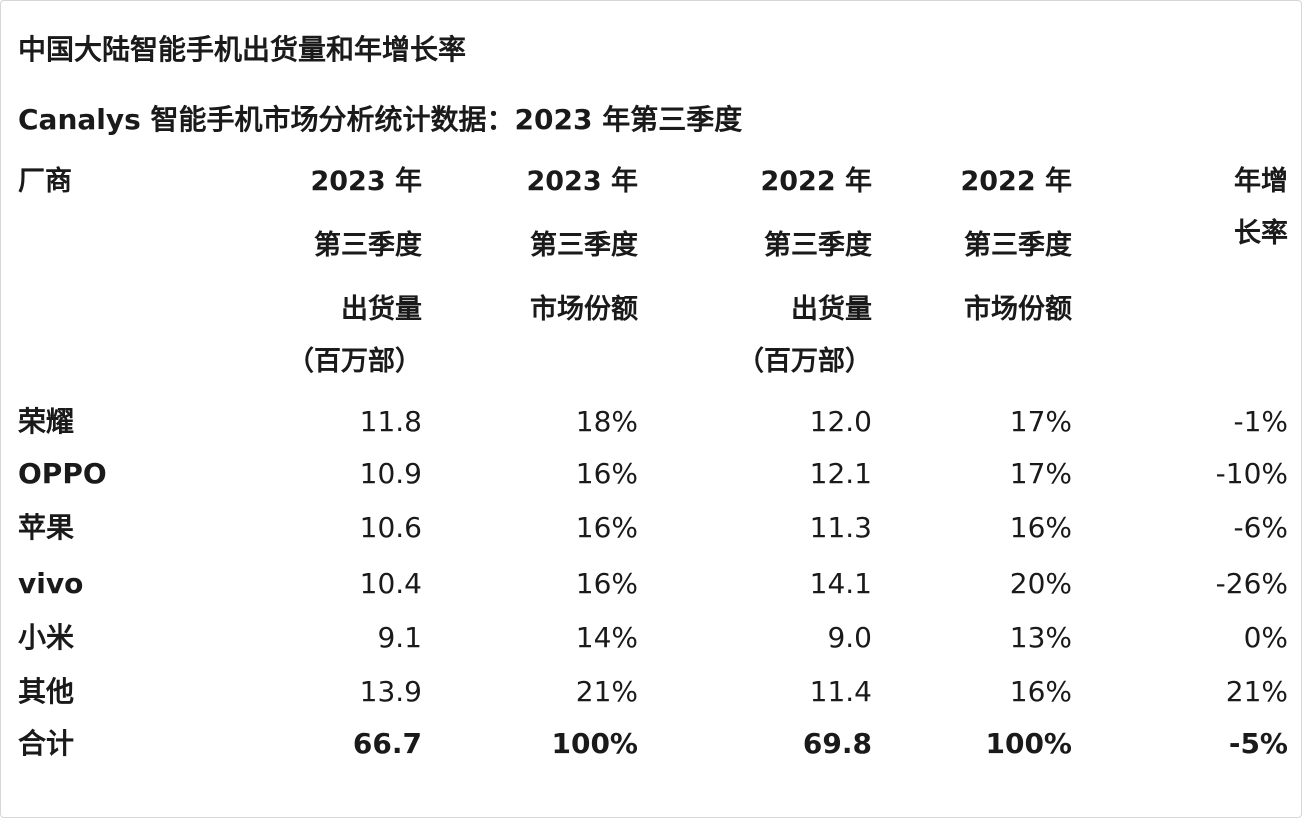 The height and width of the screenshot is (818, 1302). I want to click on header-vendor-label: 厂商, so click(45, 181).